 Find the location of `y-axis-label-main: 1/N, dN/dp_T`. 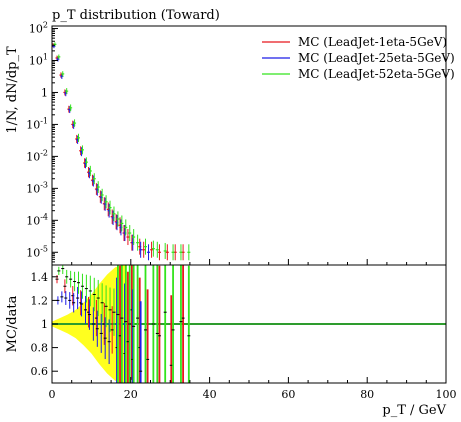

y-axis-label-main: 1/N, dN/dp_T is located at coordinates (12, 90).